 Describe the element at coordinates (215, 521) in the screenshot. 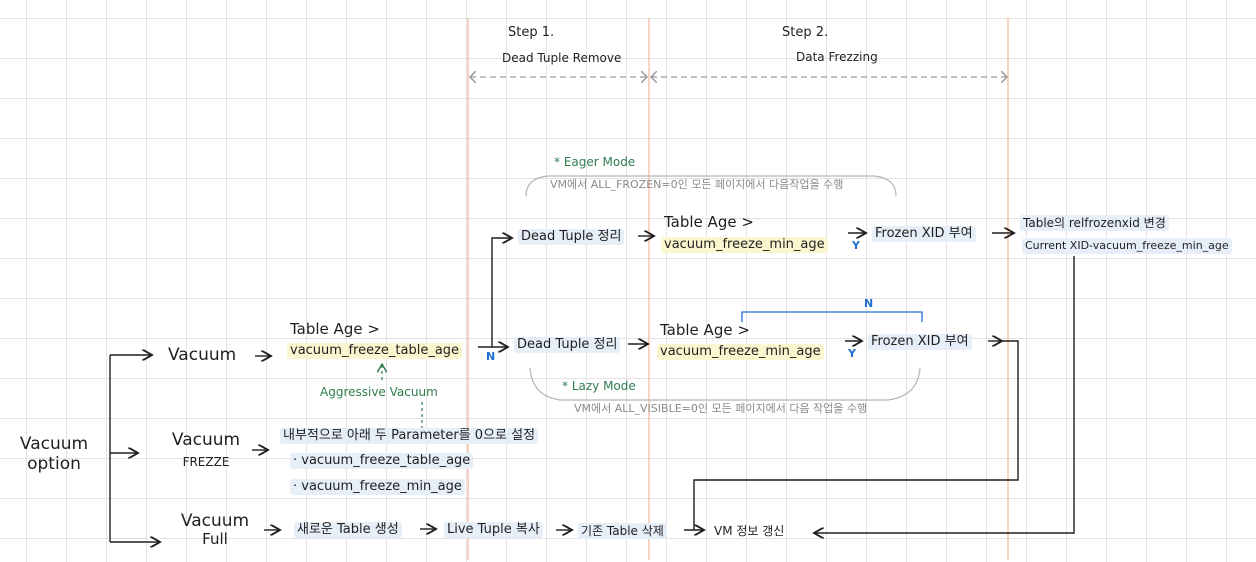

I see `branch-full-line1: Vacuum` at that location.